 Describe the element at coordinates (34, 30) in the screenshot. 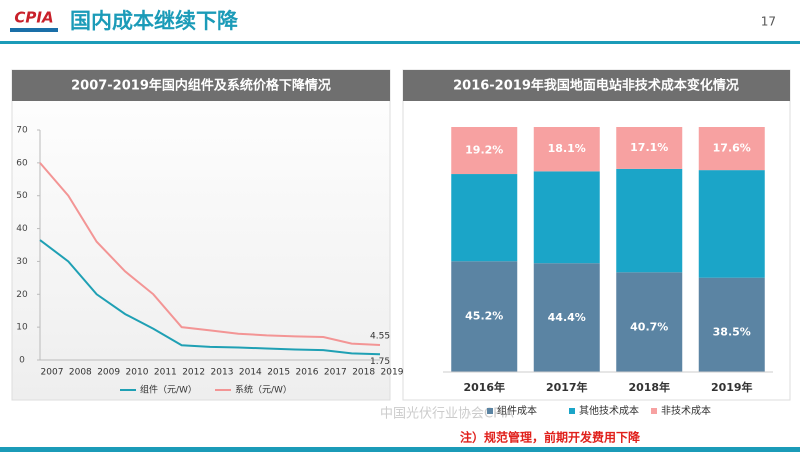

I see `logo-bar` at that location.